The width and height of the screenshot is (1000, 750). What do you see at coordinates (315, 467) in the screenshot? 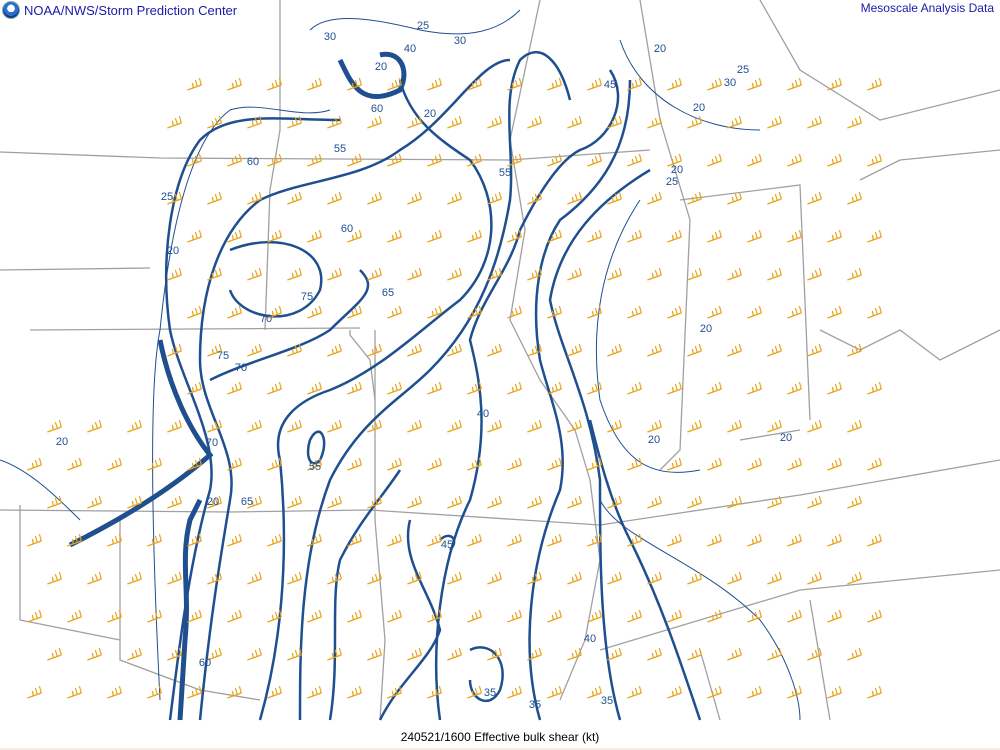
I see `contour-label: 55` at bounding box center [315, 467].